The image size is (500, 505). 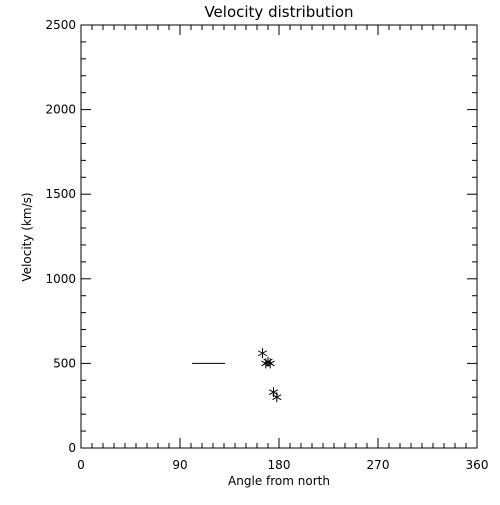 I want to click on x-axis-label: Angle from north, so click(x=279, y=481).